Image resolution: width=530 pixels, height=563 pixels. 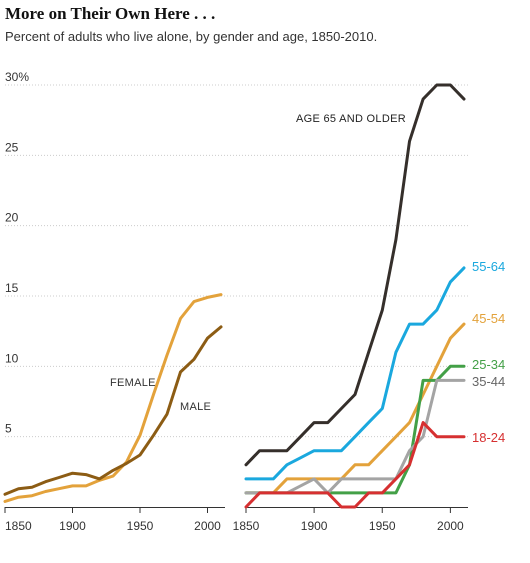 What do you see at coordinates (110, 13) in the screenshot?
I see `chart-title: More on Their Own Here . . .` at bounding box center [110, 13].